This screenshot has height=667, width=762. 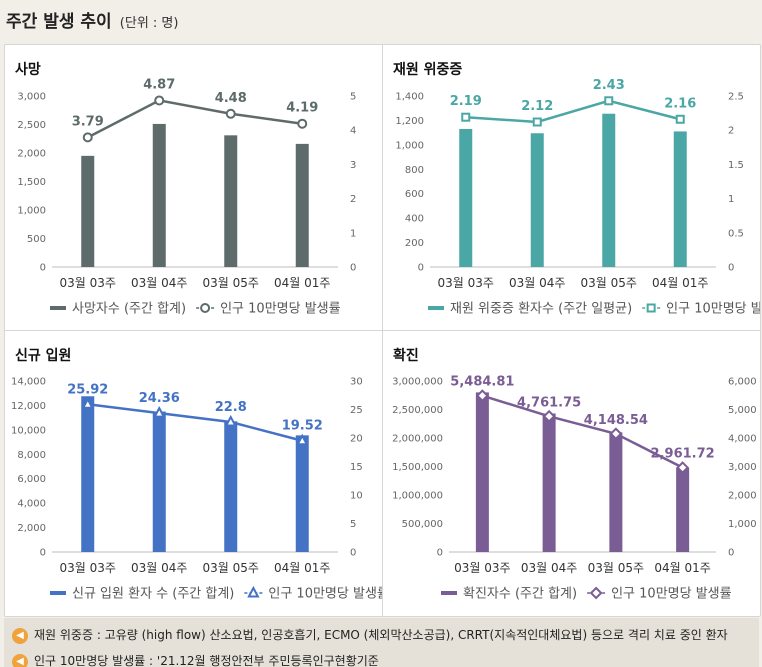 I want to click on y-tick-left: 500,000, so click(x=422, y=524).